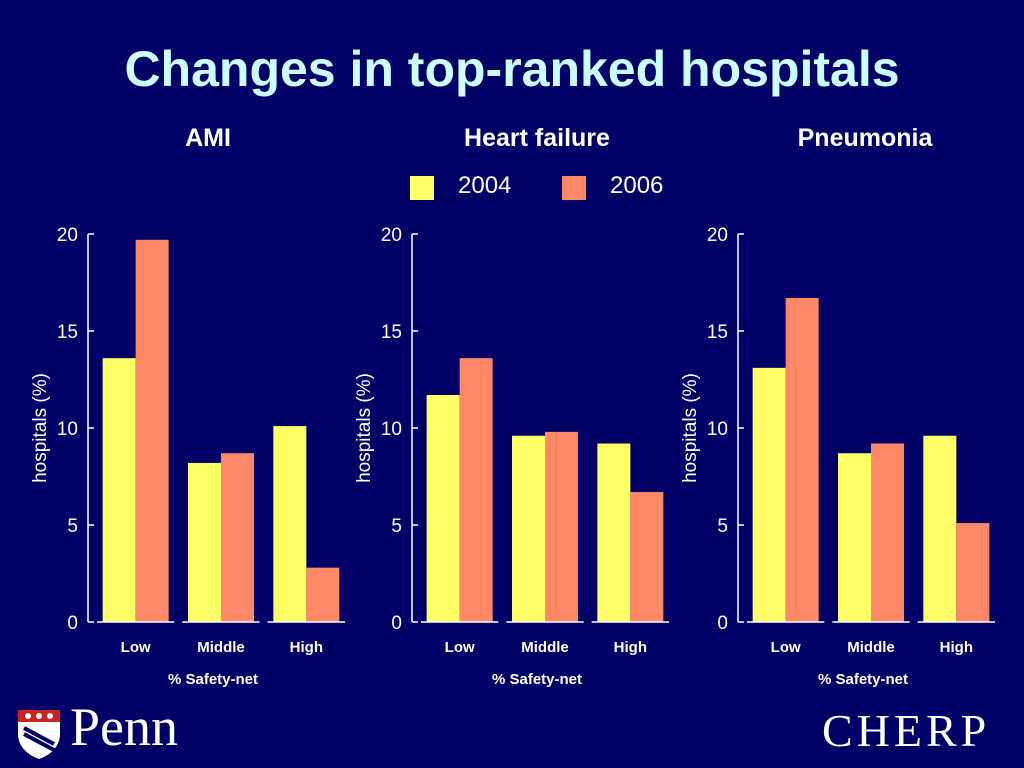 The width and height of the screenshot is (1024, 768). What do you see at coordinates (422, 188) in the screenshot?
I see `legend-swatch-2004` at bounding box center [422, 188].